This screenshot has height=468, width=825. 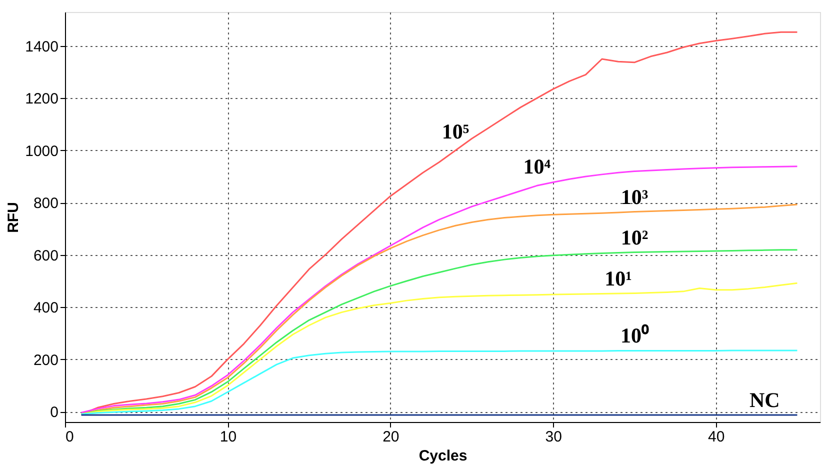 I want to click on x-axis-title: Cycles, so click(x=443, y=456).